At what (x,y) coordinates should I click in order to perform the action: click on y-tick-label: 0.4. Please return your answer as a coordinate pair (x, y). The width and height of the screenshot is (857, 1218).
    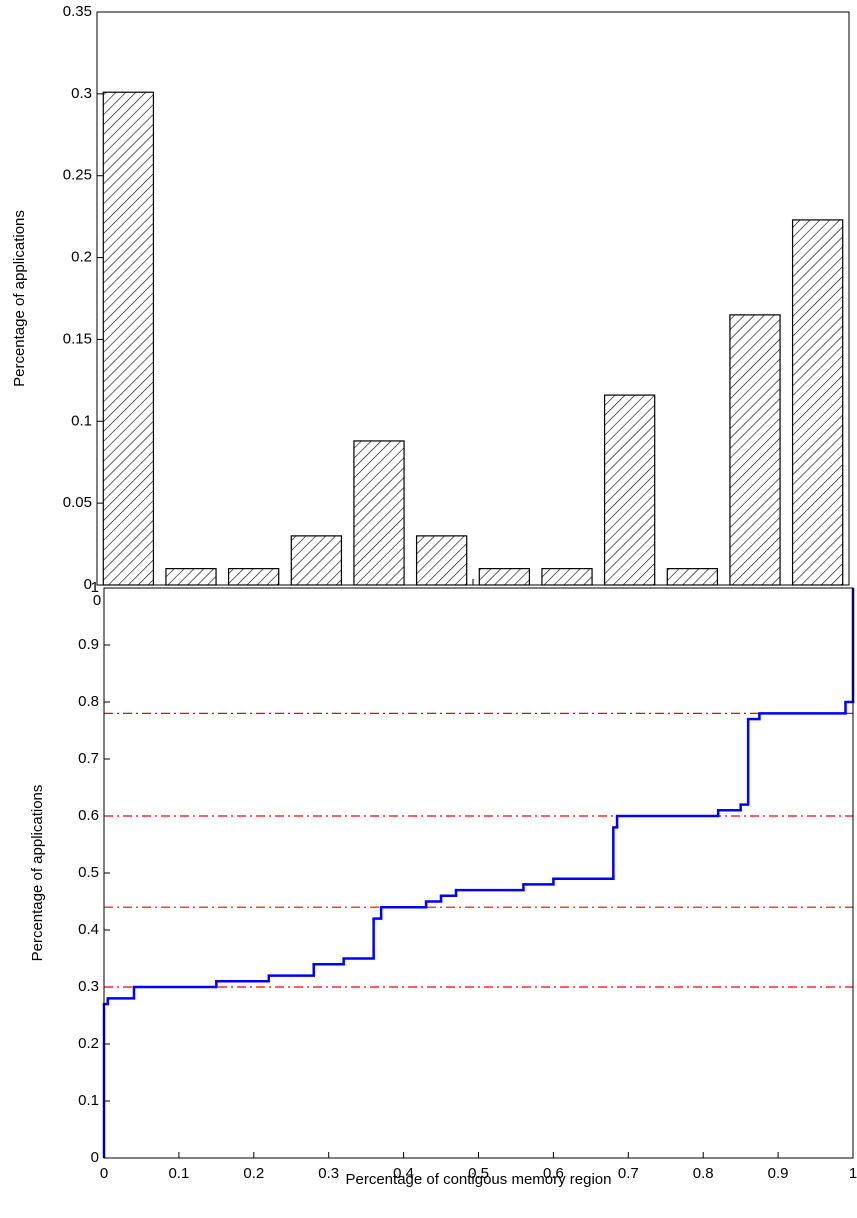
    Looking at the image, I should click on (88, 929).